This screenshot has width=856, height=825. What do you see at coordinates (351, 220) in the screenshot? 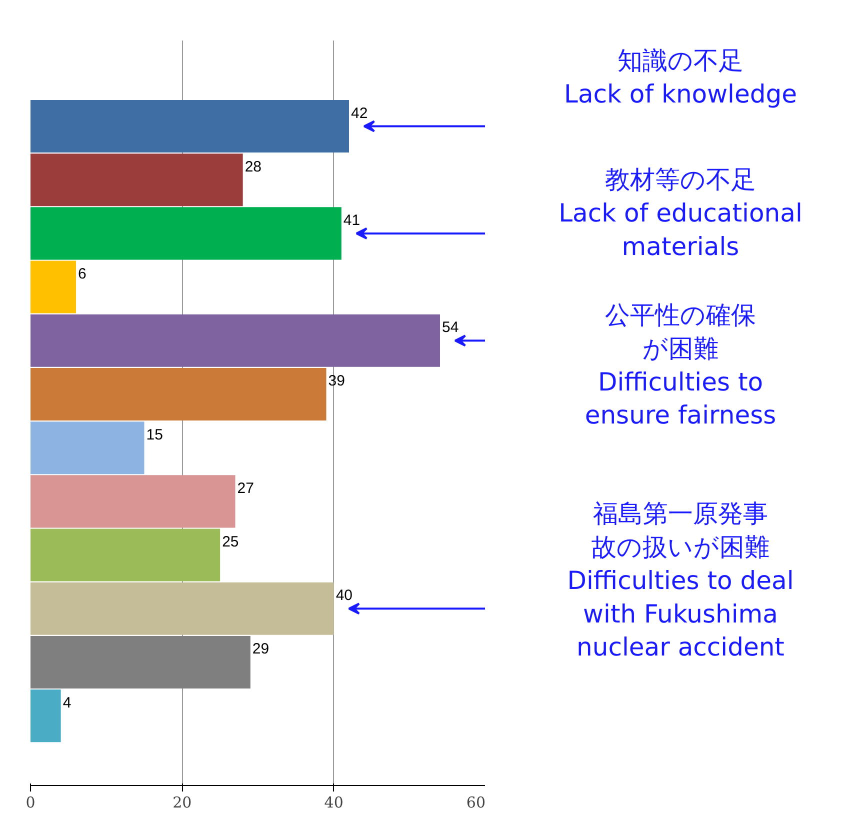
I see `data-label: 41` at bounding box center [351, 220].